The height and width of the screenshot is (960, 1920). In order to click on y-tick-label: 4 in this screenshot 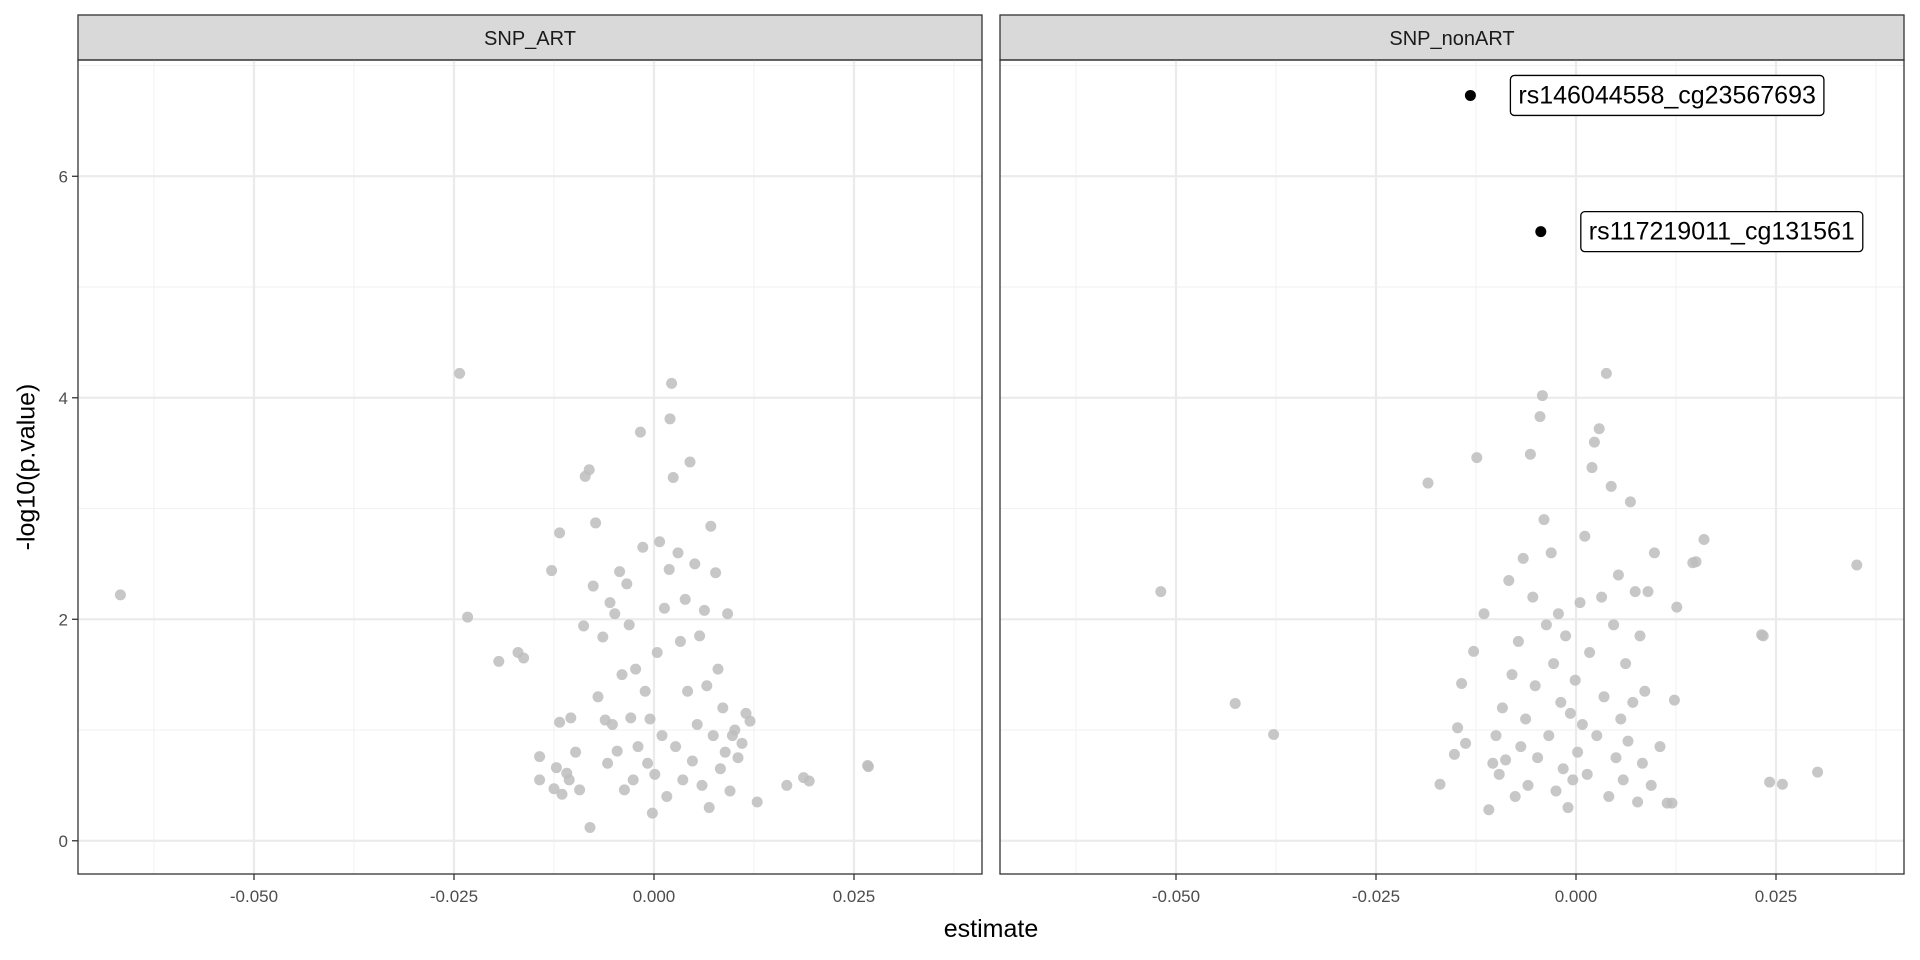, I will do `click(63, 398)`.